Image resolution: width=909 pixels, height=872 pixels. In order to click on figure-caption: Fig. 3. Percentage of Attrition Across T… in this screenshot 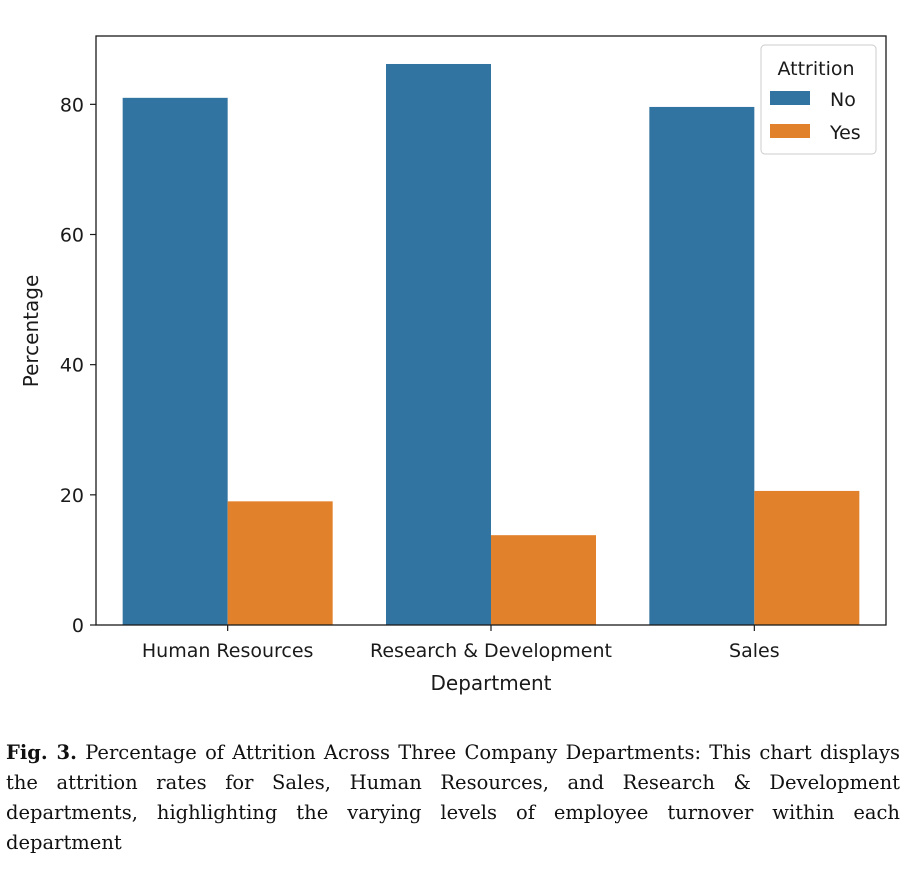, I will do `click(453, 798)`.